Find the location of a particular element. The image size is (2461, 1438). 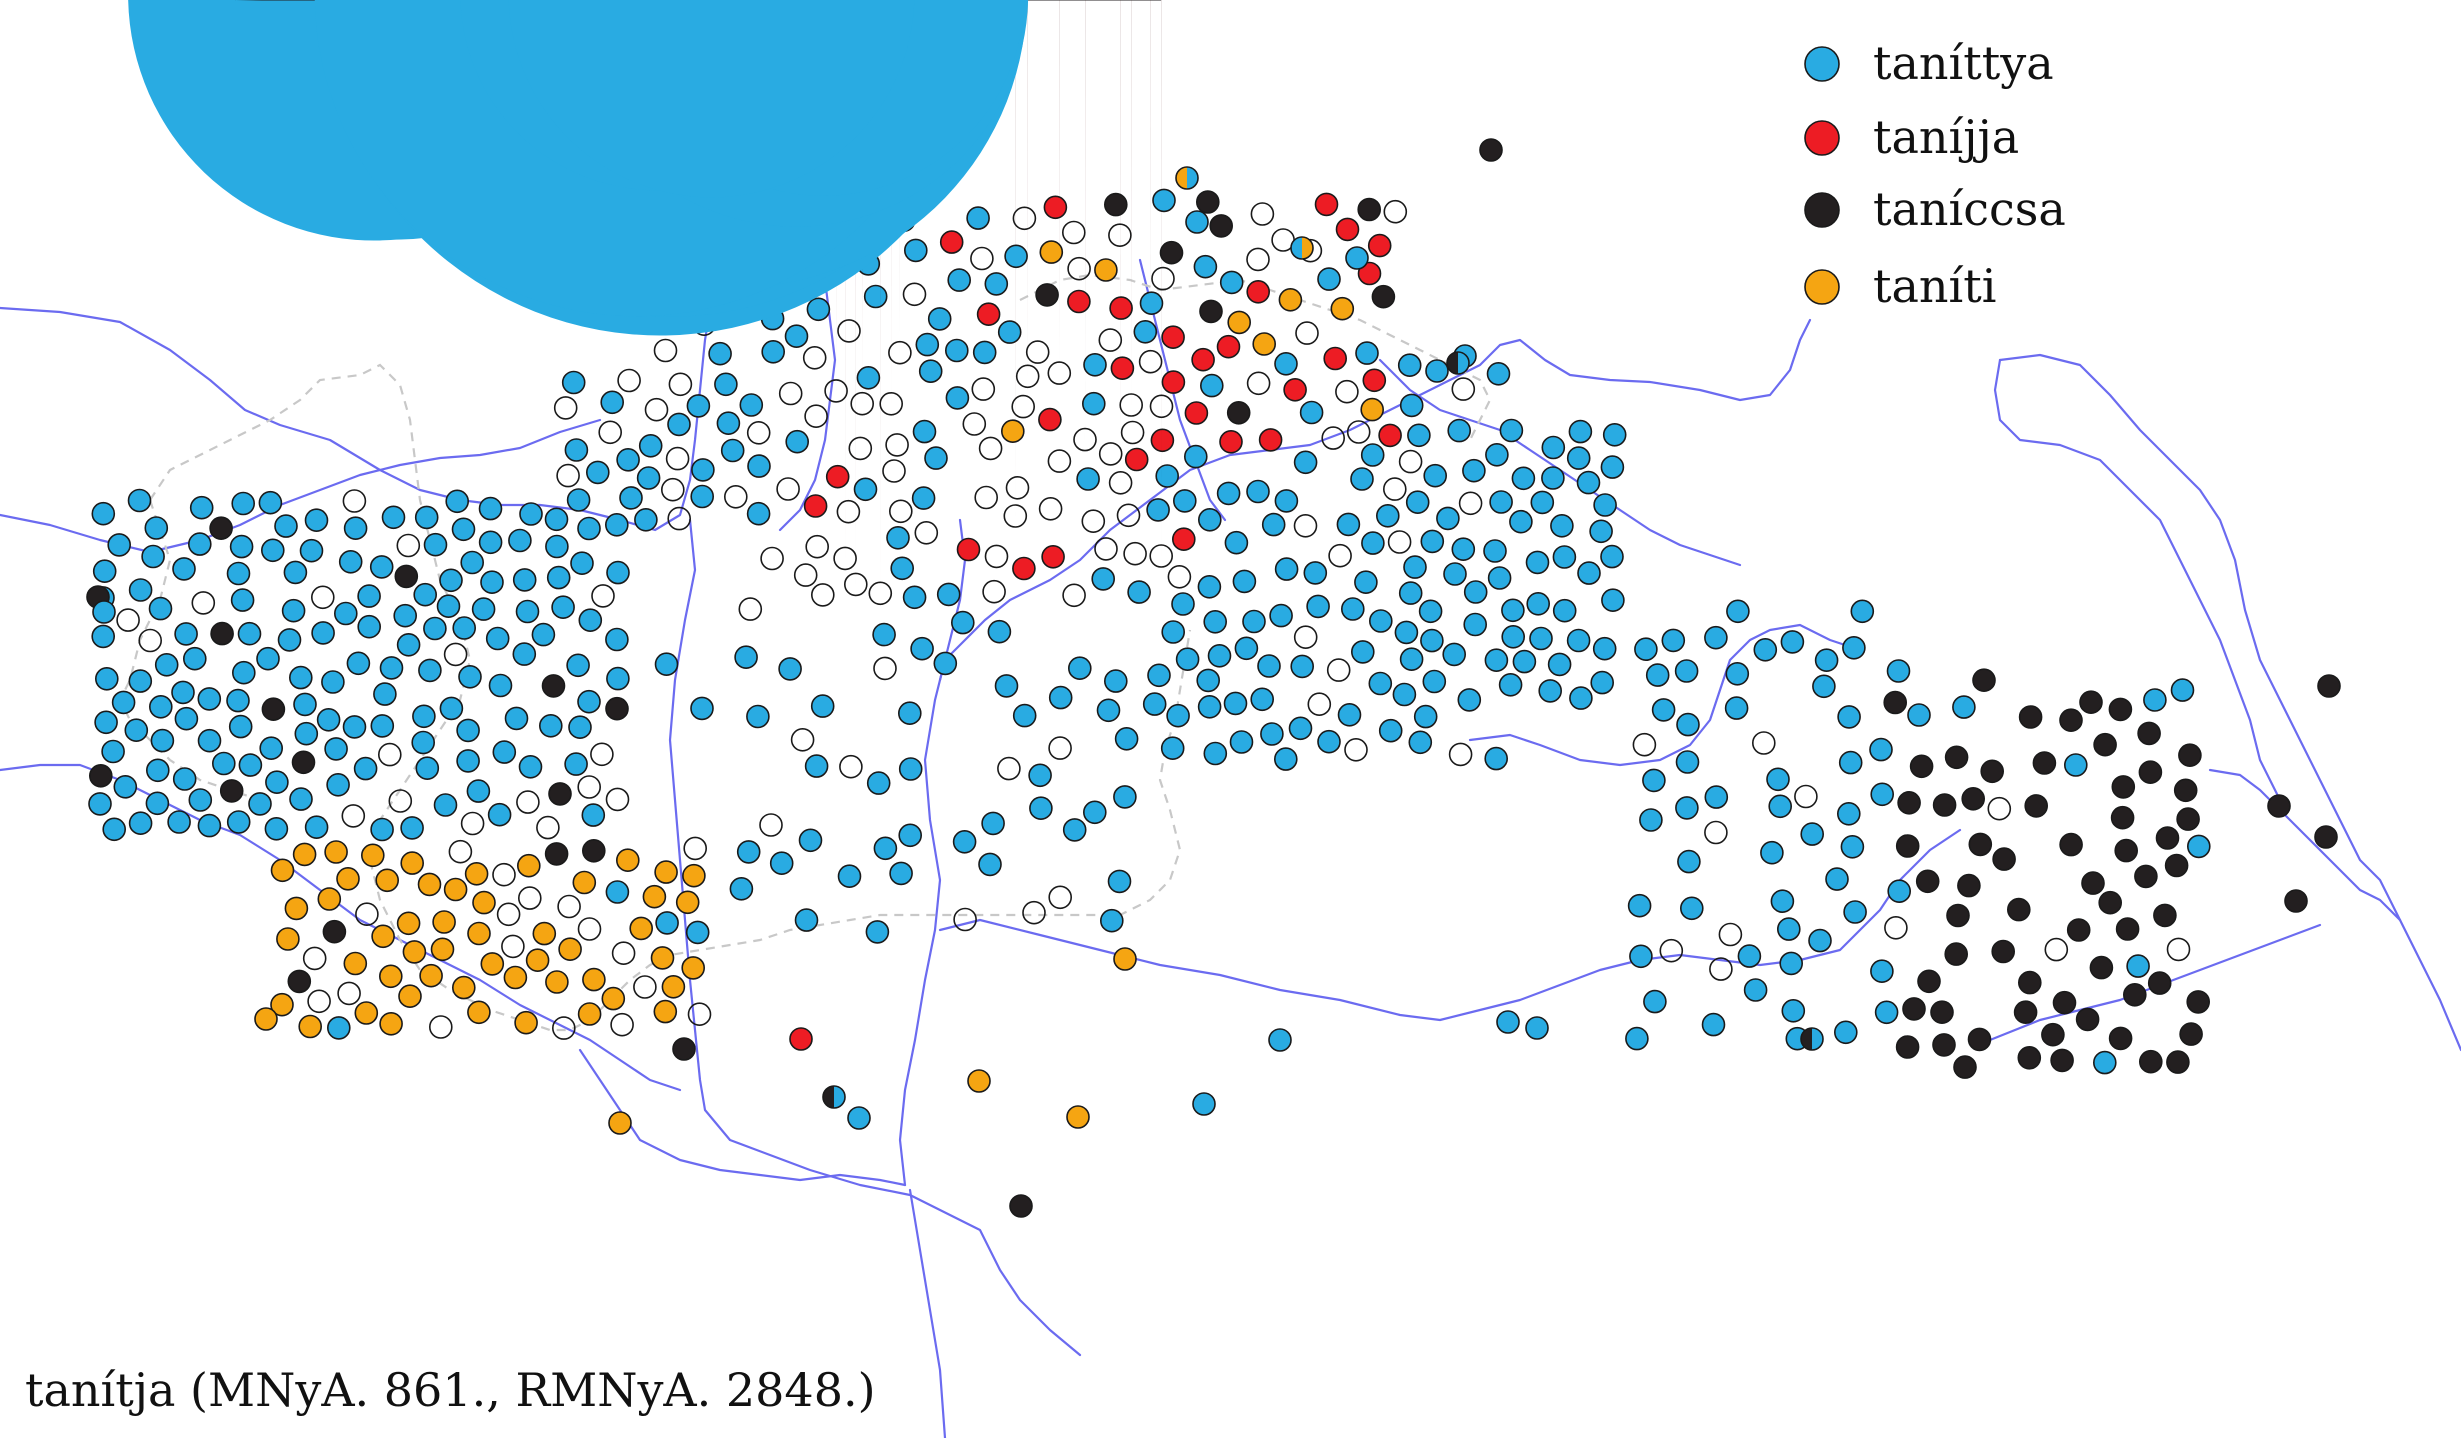

river-koros is located at coordinates (1665, 695).